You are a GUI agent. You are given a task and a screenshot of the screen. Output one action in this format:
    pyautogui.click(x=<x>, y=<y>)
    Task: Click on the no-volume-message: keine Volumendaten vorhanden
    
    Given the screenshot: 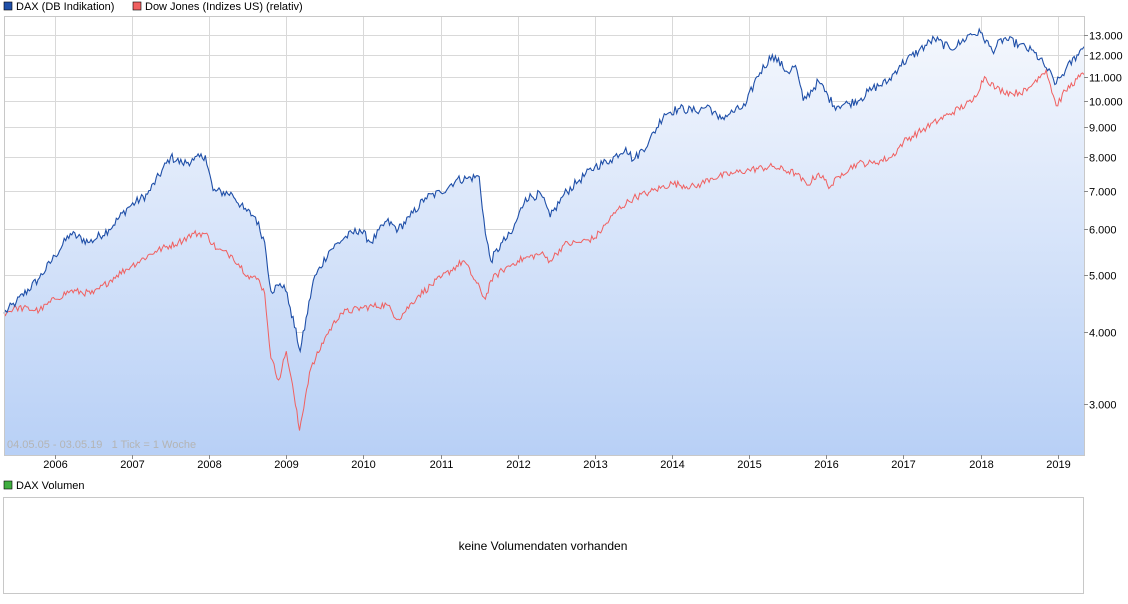 What is the action you would take?
    pyautogui.click(x=543, y=546)
    